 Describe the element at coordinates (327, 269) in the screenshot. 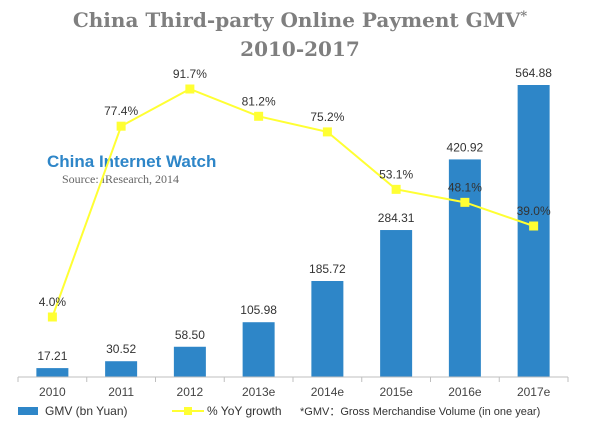

I see `bar-label-2014e: 185.72` at that location.